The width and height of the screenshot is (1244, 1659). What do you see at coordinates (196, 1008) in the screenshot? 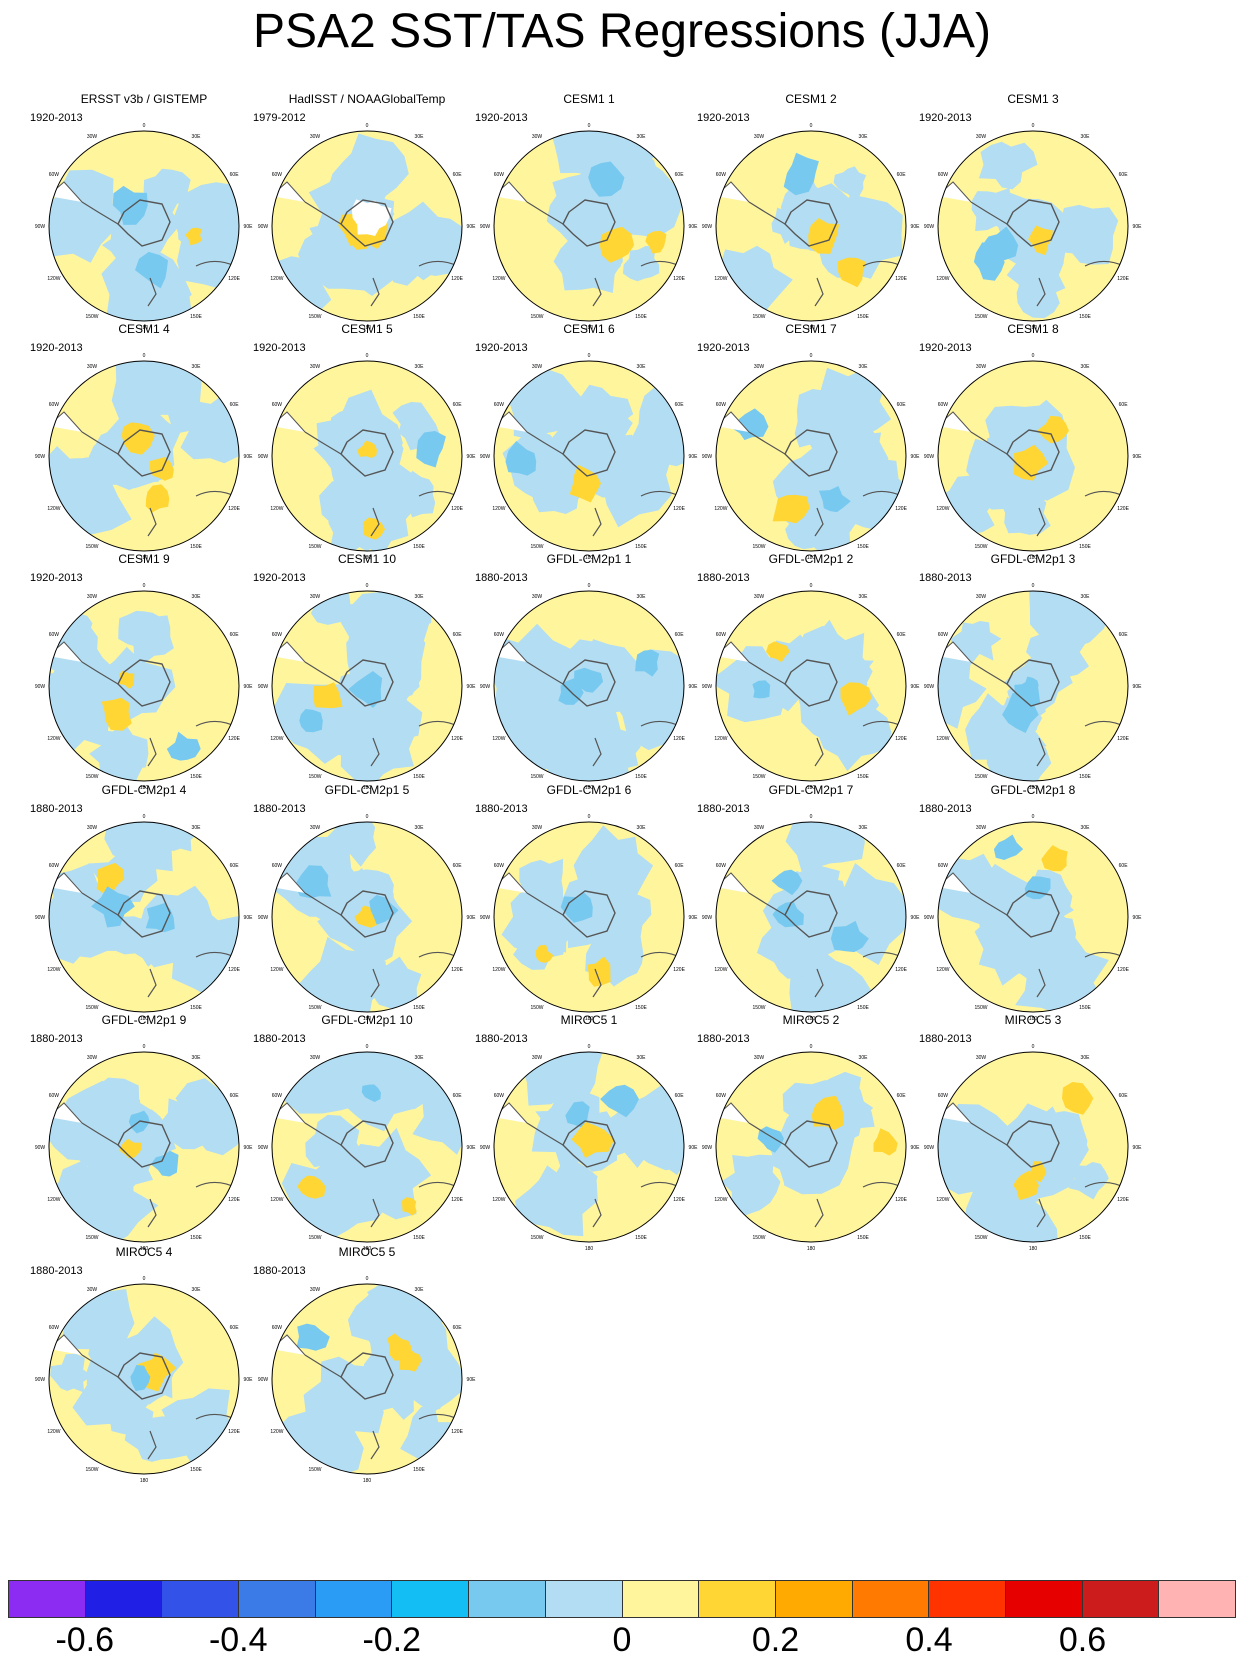
I see `longitude-label: 150E` at bounding box center [196, 1008].